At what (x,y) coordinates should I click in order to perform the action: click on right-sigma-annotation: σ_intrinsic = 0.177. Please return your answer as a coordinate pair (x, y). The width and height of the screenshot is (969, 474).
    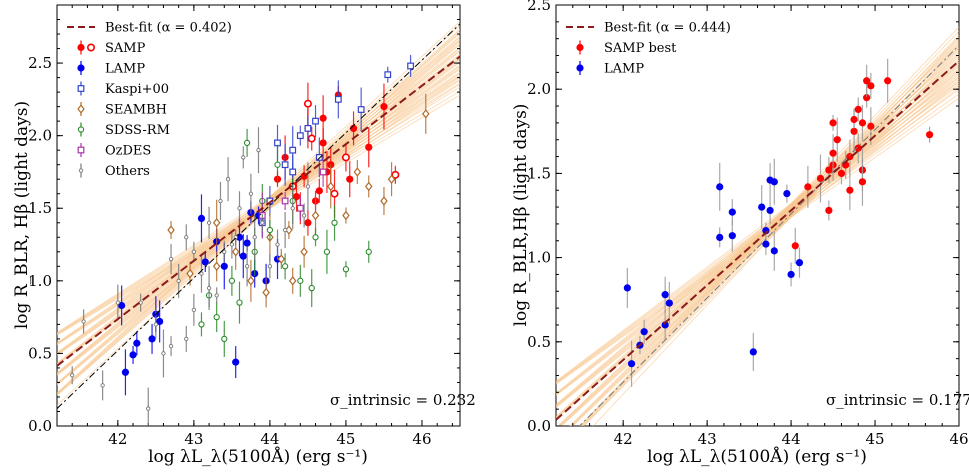
    Looking at the image, I should click on (897, 400).